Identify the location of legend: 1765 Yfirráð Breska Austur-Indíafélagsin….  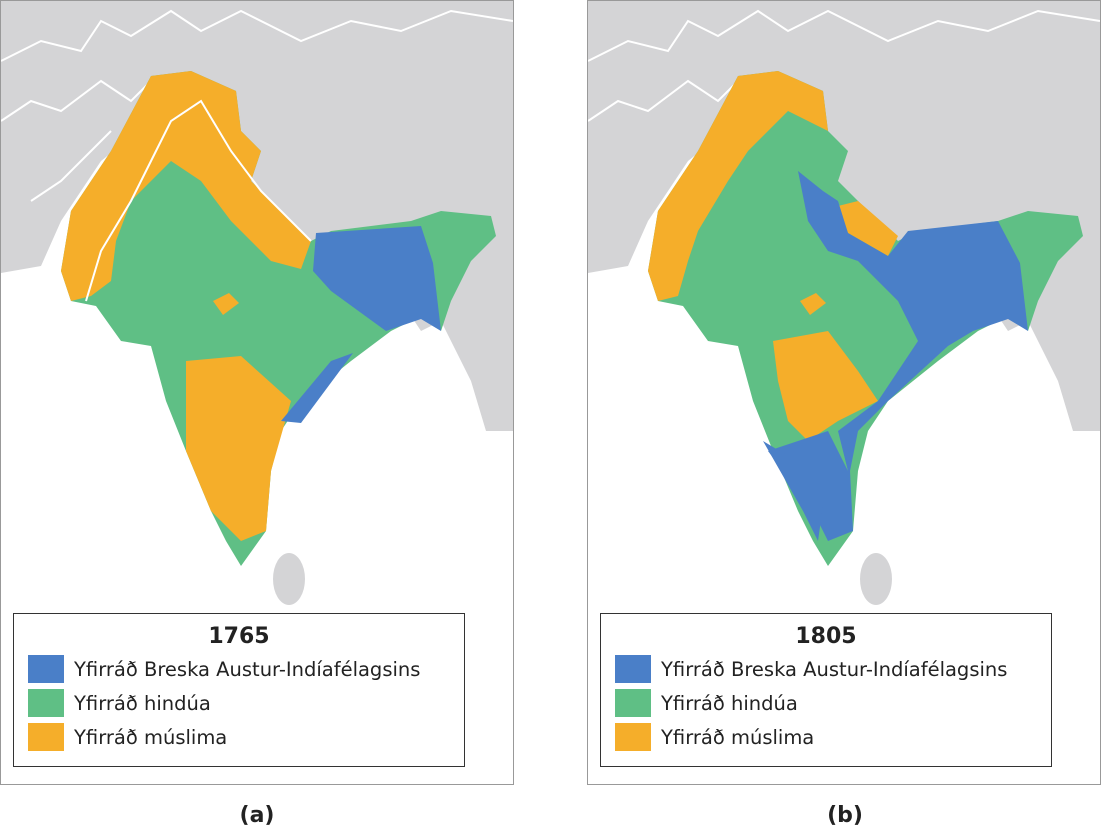
(239, 690).